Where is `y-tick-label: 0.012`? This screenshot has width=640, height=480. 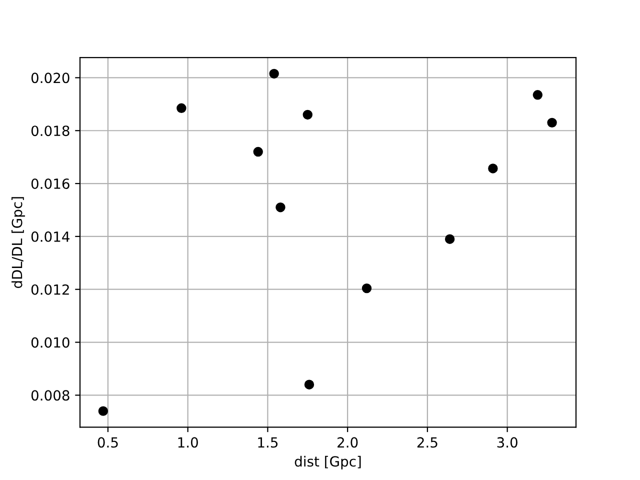 y-tick-label: 0.012 is located at coordinates (50, 289).